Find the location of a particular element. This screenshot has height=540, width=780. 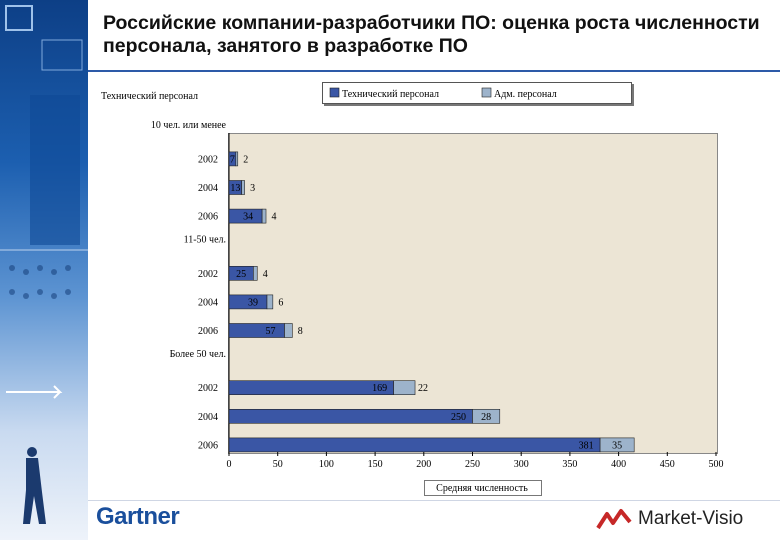

value-label-adm: 6 is located at coordinates (280, 302).